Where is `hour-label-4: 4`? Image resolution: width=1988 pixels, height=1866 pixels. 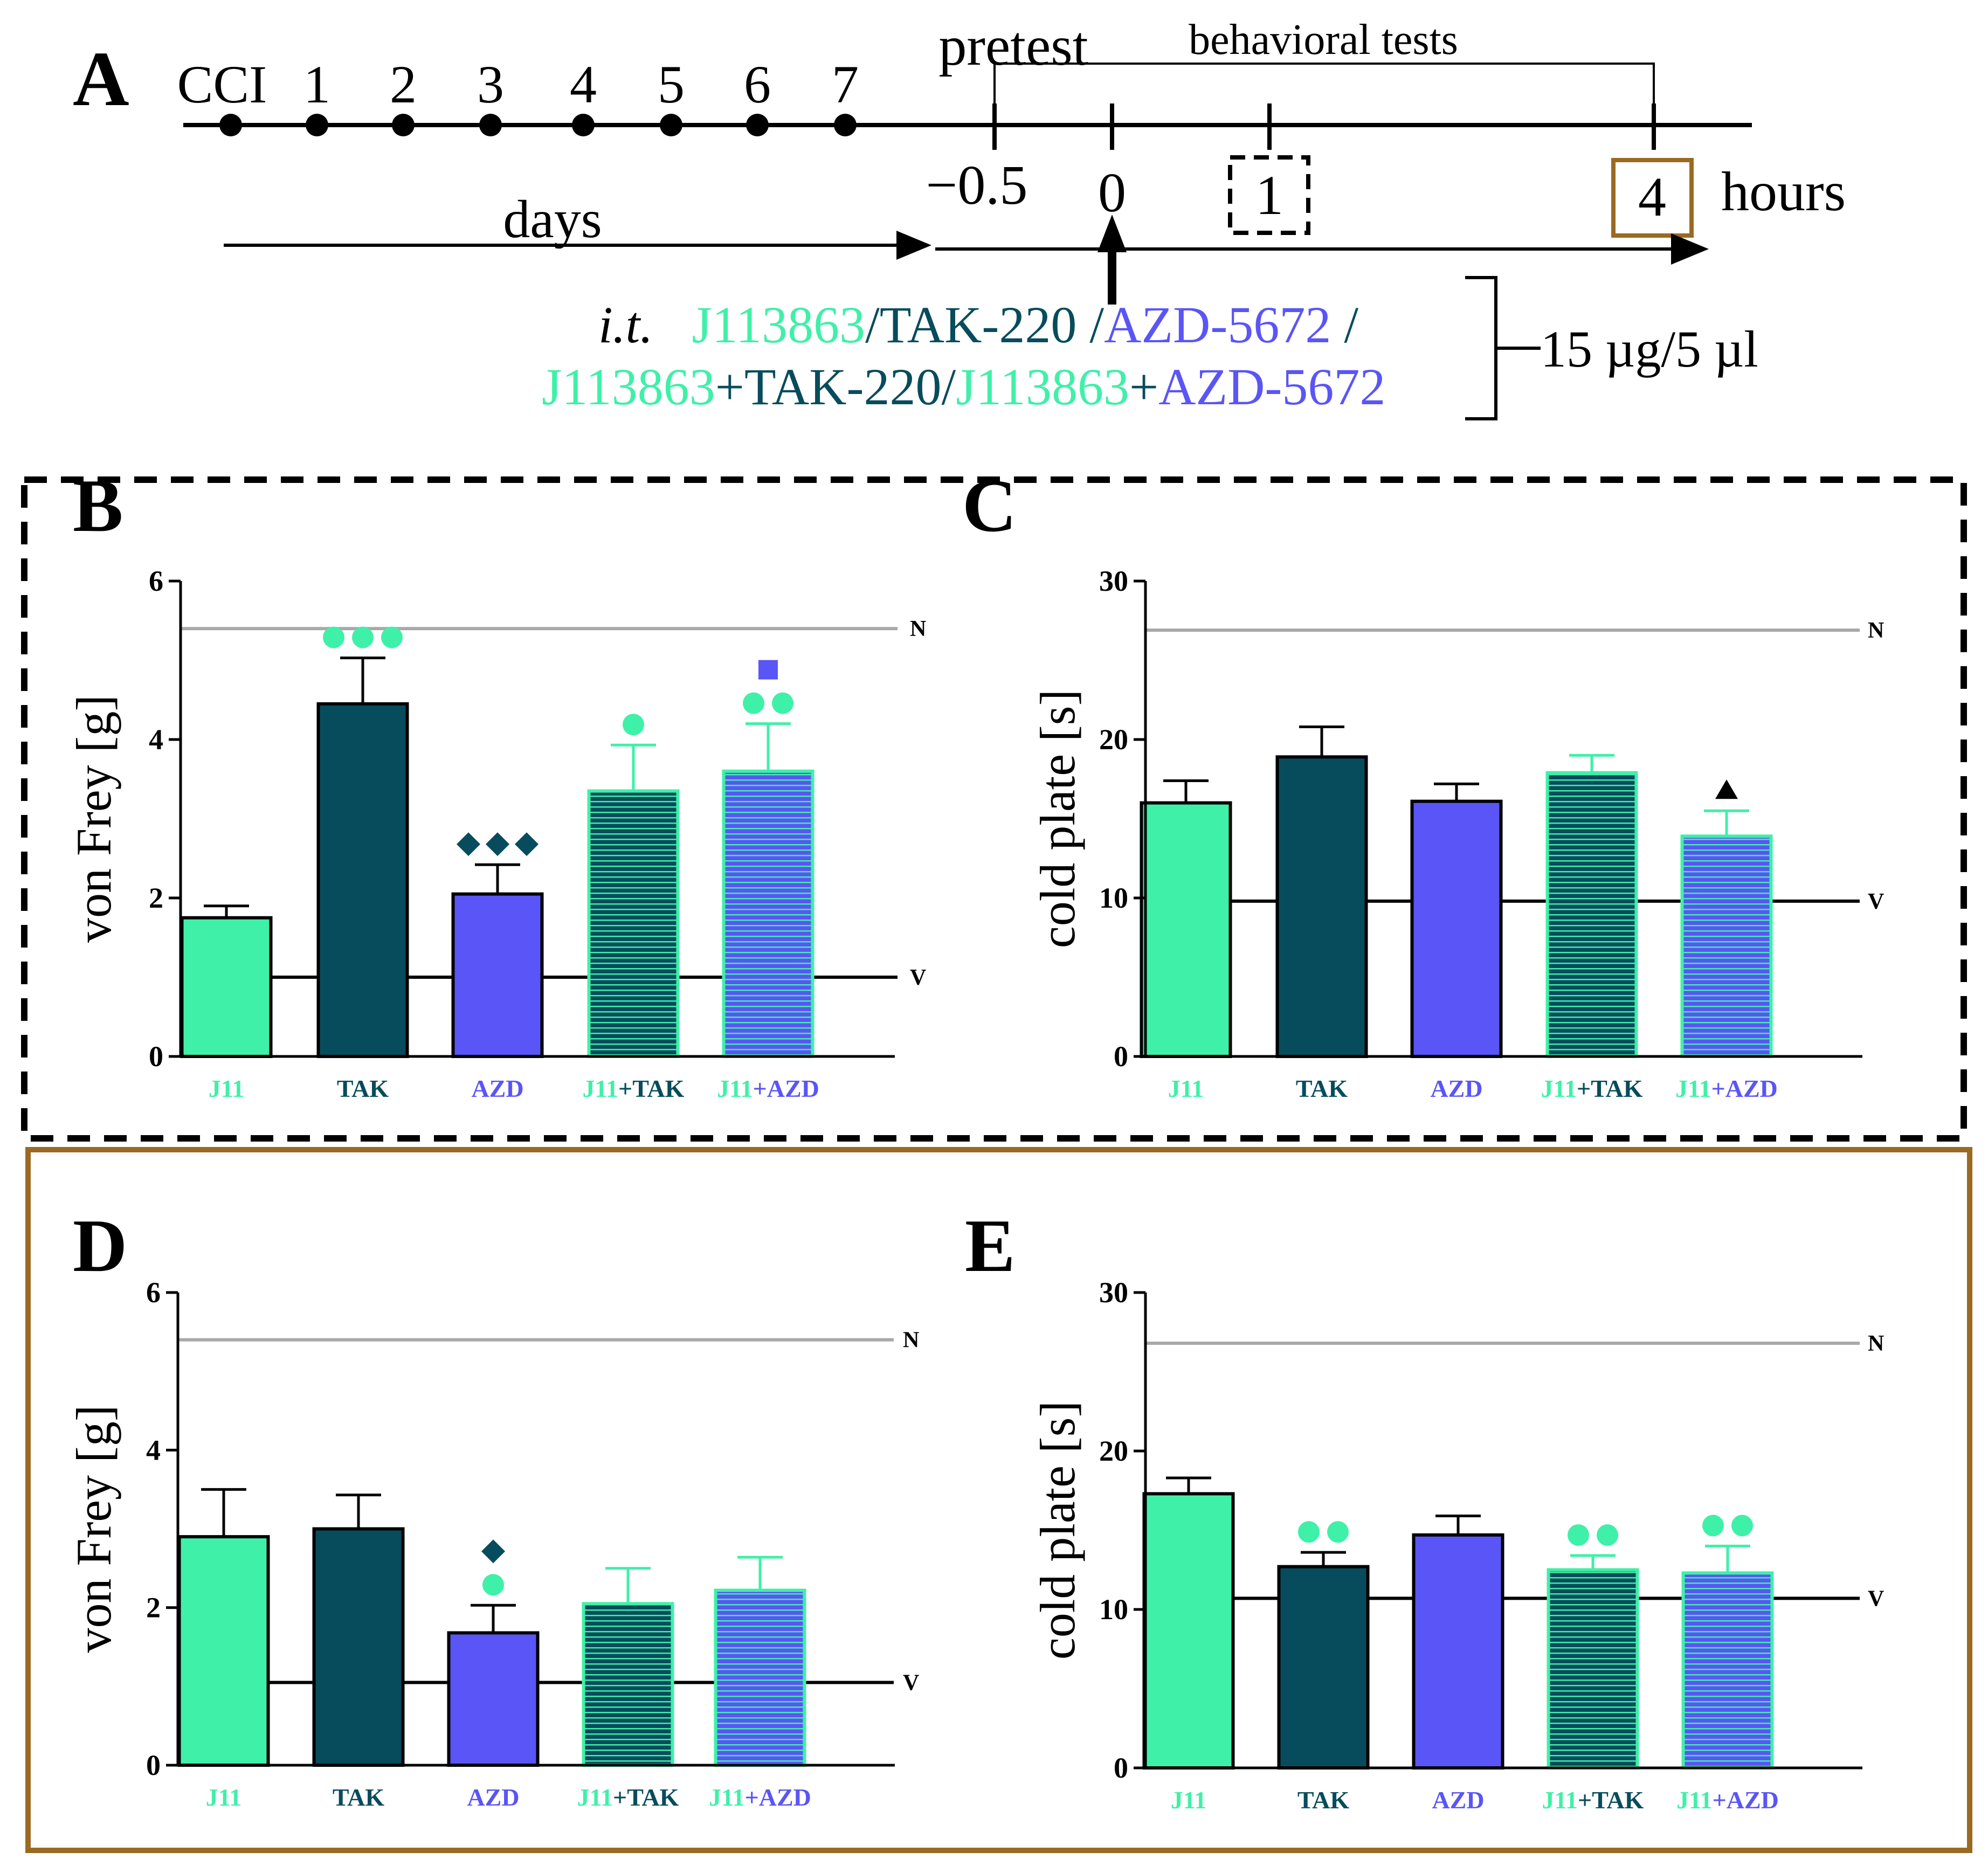 hour-label-4: 4 is located at coordinates (1652, 197).